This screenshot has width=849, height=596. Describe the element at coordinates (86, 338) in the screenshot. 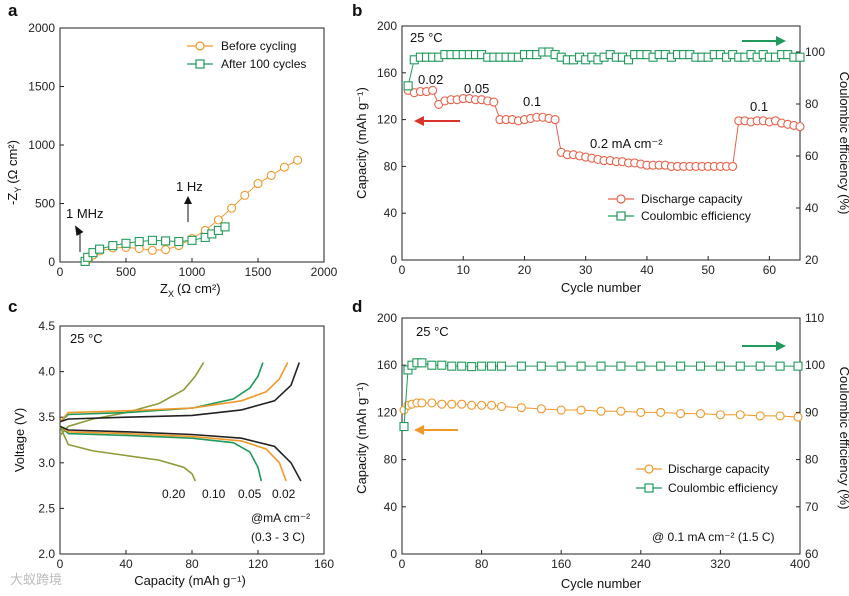

I see `panel-c-temperature: 25 °C` at that location.